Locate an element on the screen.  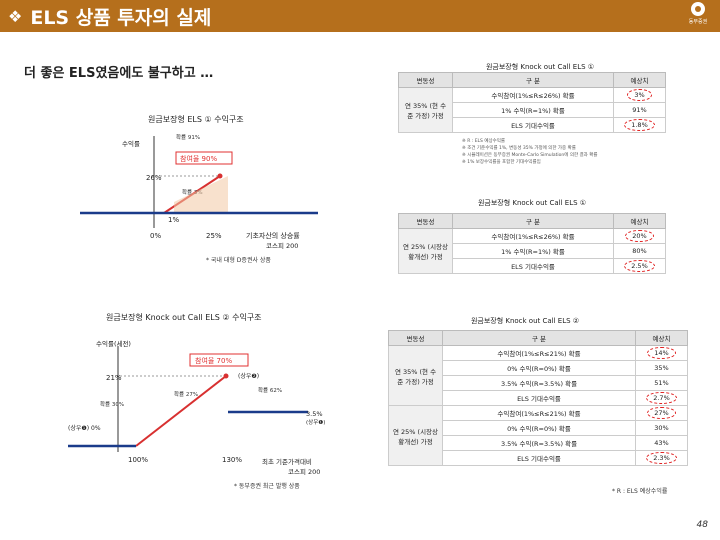
t3-g1-r1-circle: 14% is located at coordinates (661, 353).